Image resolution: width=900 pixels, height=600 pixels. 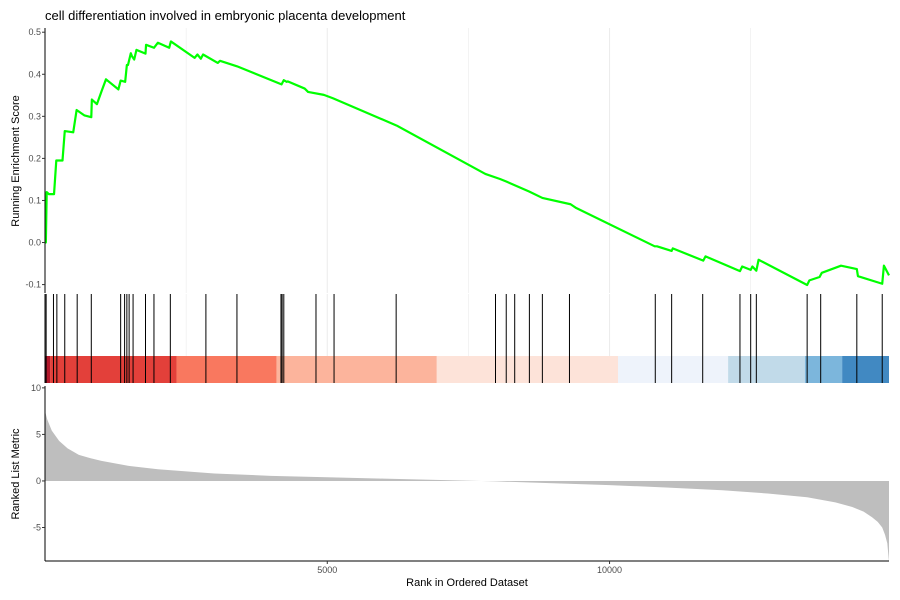 I want to click on es-y-tick-label: 0.3, so click(x=34, y=116).